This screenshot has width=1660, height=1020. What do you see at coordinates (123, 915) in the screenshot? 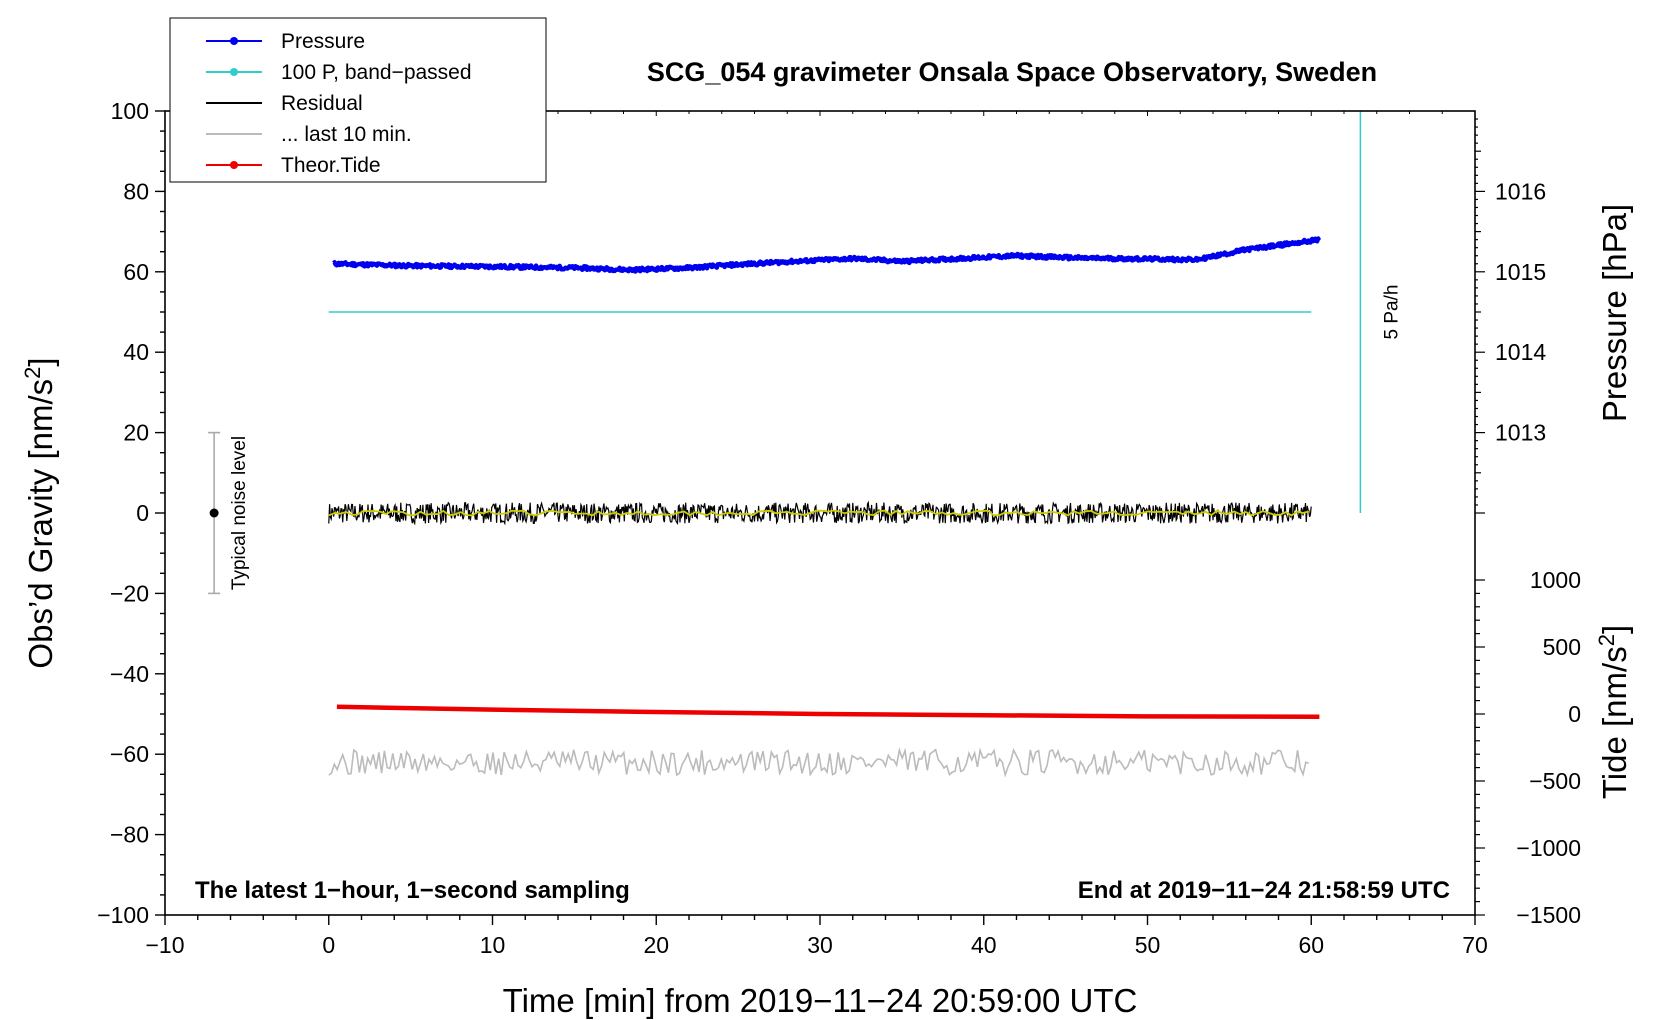
I see `y-tick-label: −100` at bounding box center [123, 915].